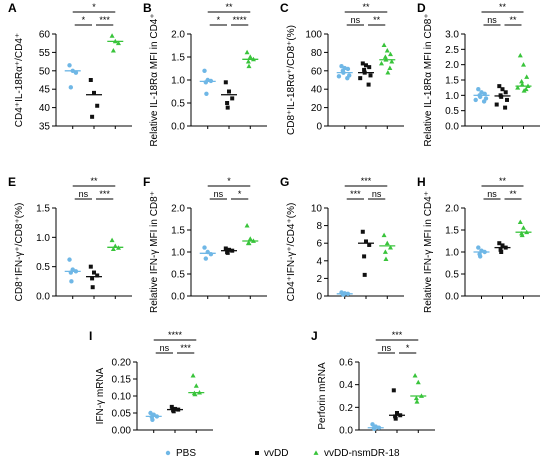 This screenshot has height=465, width=550. What do you see at coordinates (346, 385) in the screenshot?
I see `y-tick-label: 0.4` at bounding box center [346, 385].